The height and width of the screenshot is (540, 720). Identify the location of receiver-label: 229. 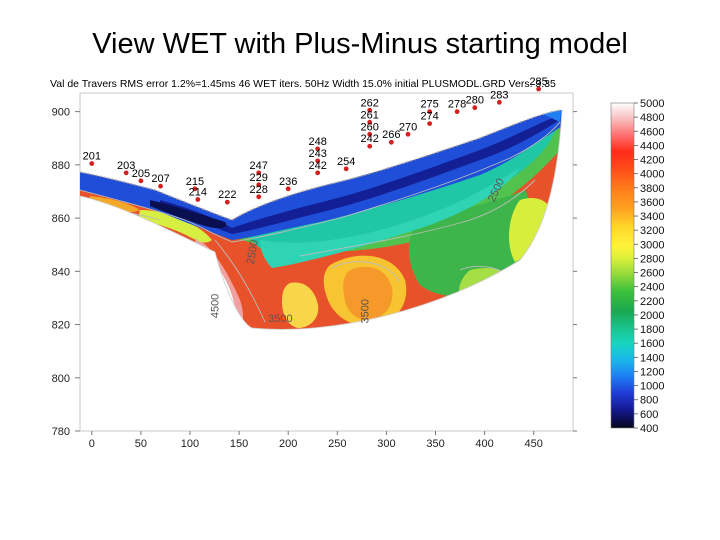
(259, 178).